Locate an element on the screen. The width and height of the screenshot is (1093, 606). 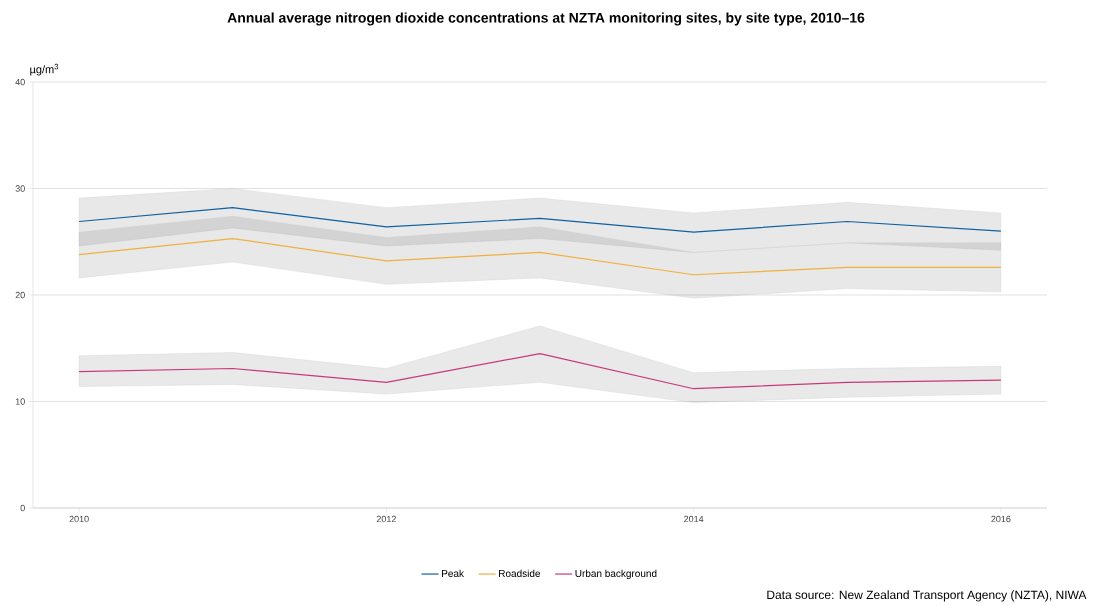
y-tick-label: 0 is located at coordinates (22, 508).